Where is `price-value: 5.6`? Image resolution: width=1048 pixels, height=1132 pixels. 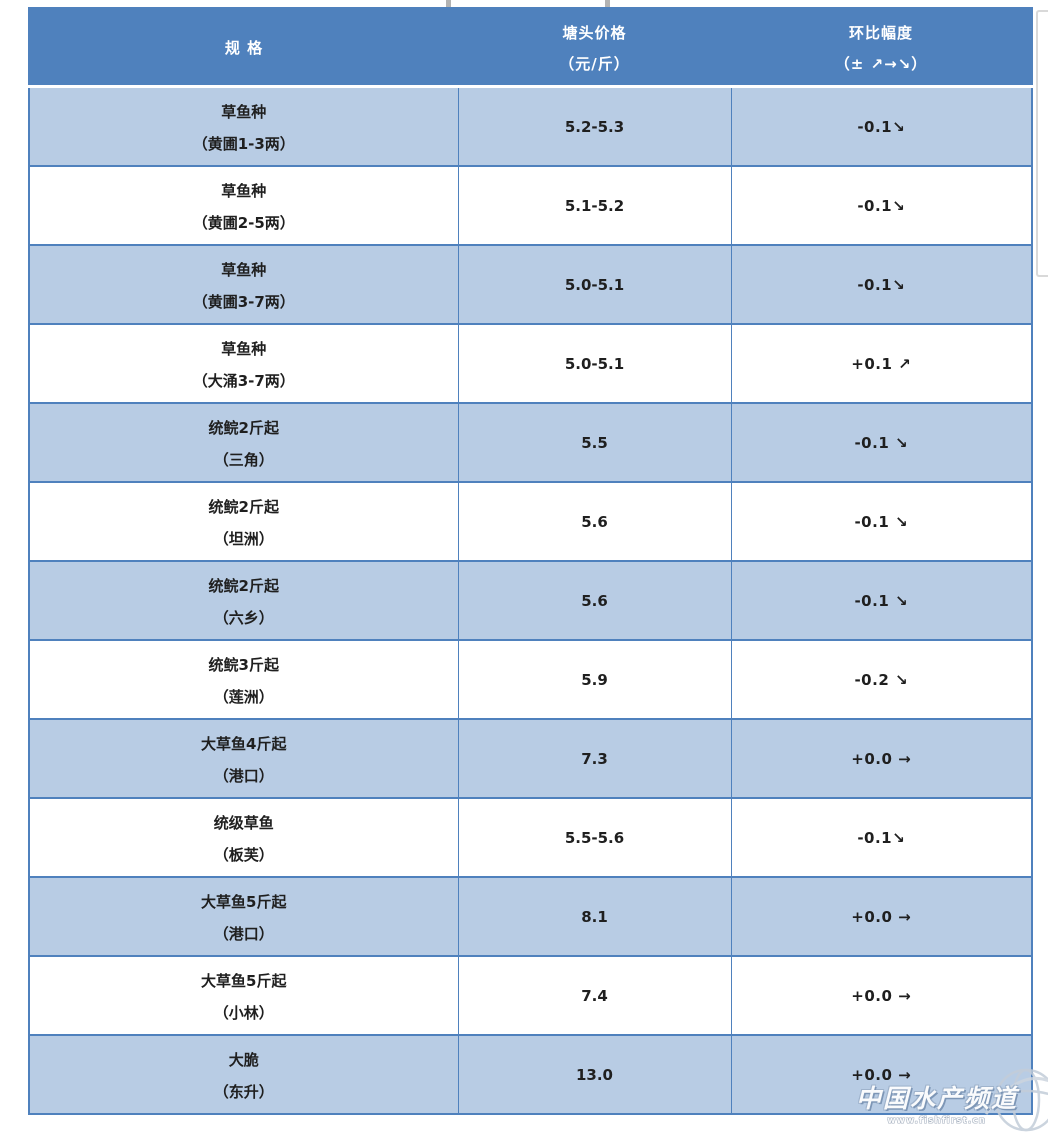
price-value: 5.6 is located at coordinates (594, 600).